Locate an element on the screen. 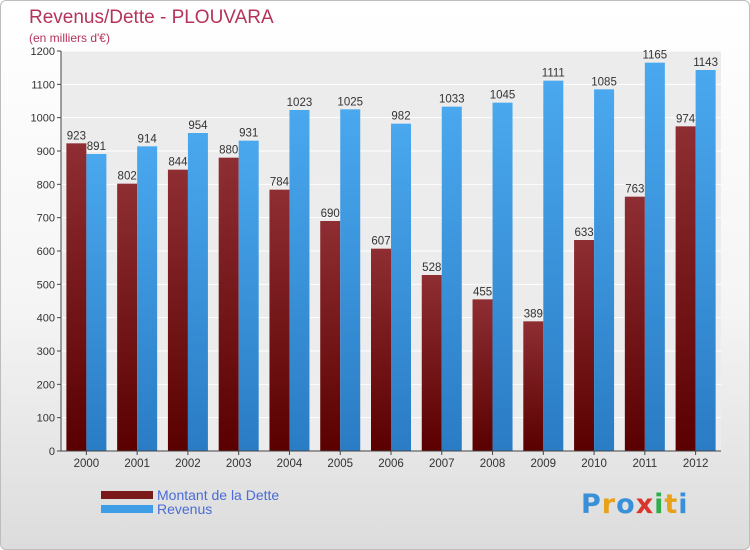 The image size is (750, 550). y-tick-label-100: 100 is located at coordinates (46, 419).